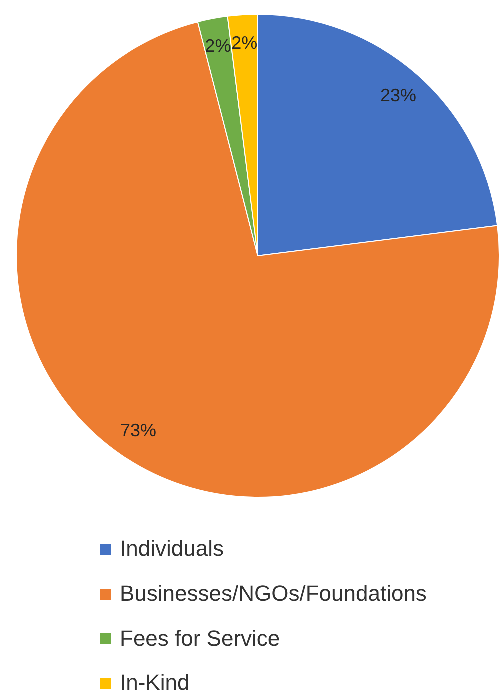 The image size is (501, 692). I want to click on legend-label: In-Kind, so click(155, 681).